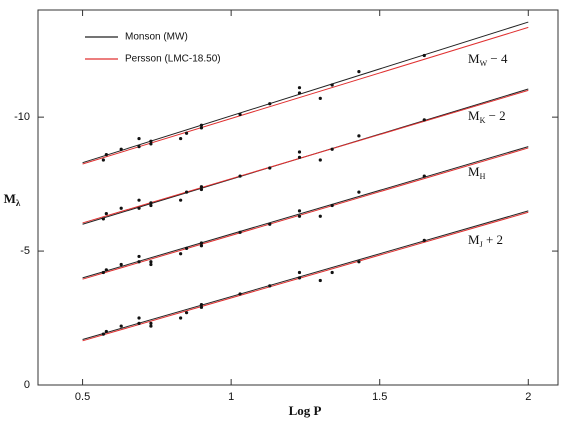 The height and width of the screenshot is (433, 570). I want to click on band-label-sub: H, so click(483, 176).